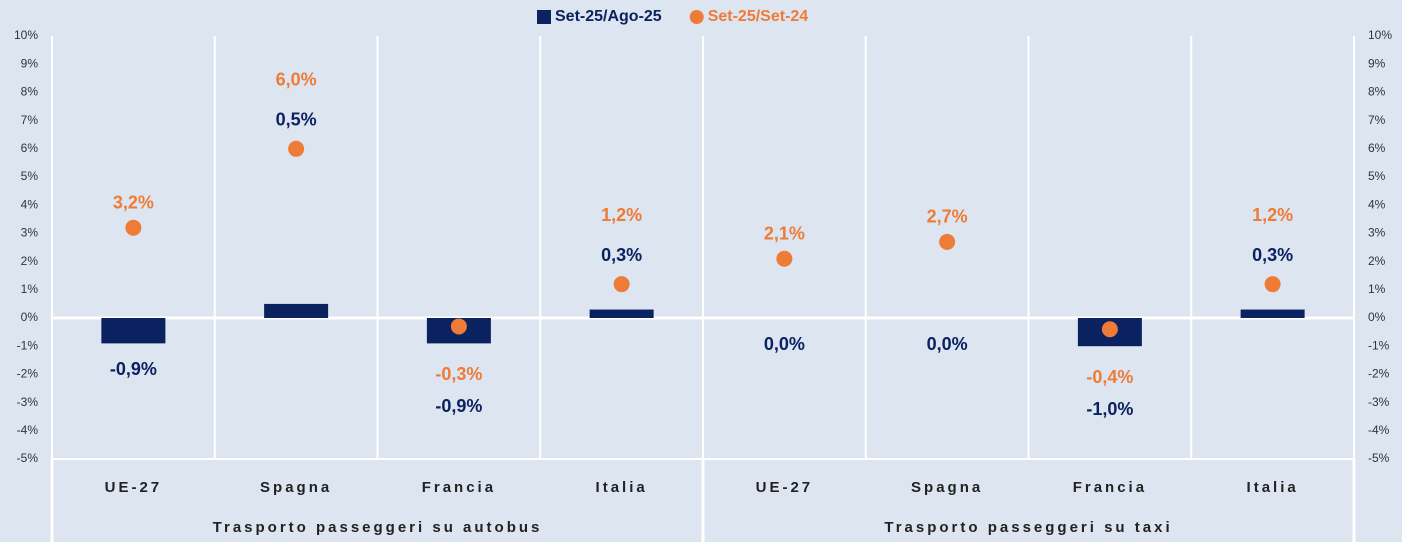  Describe the element at coordinates (30, 204) in the screenshot. I see `y-tick-label: 4%` at that location.